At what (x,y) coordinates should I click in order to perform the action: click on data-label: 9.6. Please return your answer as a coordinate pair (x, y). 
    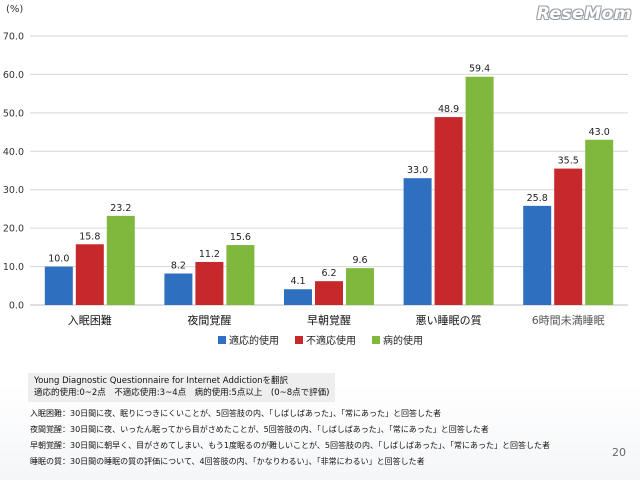
    Looking at the image, I should click on (359, 260).